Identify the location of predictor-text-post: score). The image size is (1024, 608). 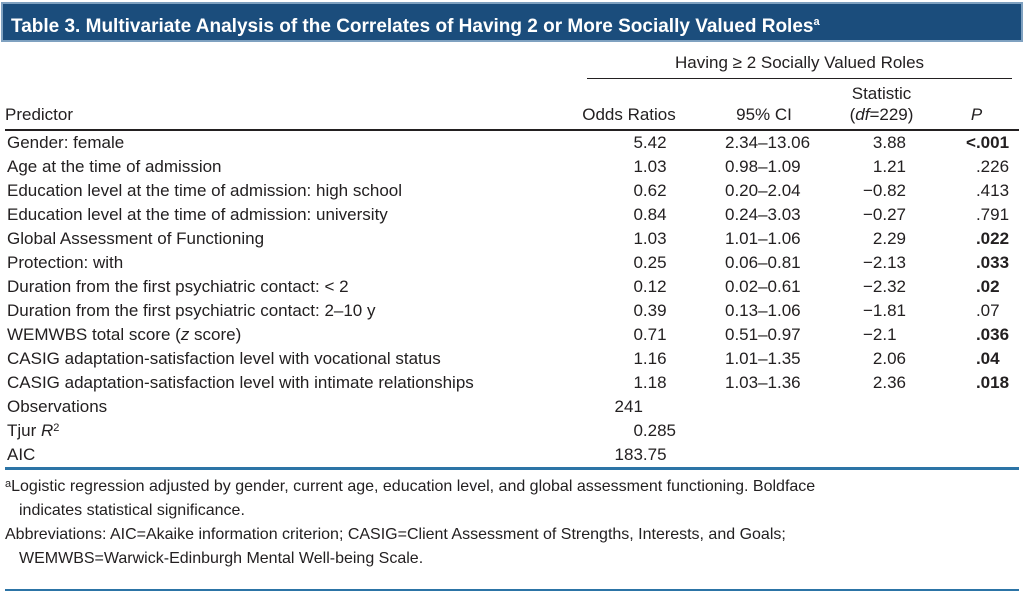
(215, 334).